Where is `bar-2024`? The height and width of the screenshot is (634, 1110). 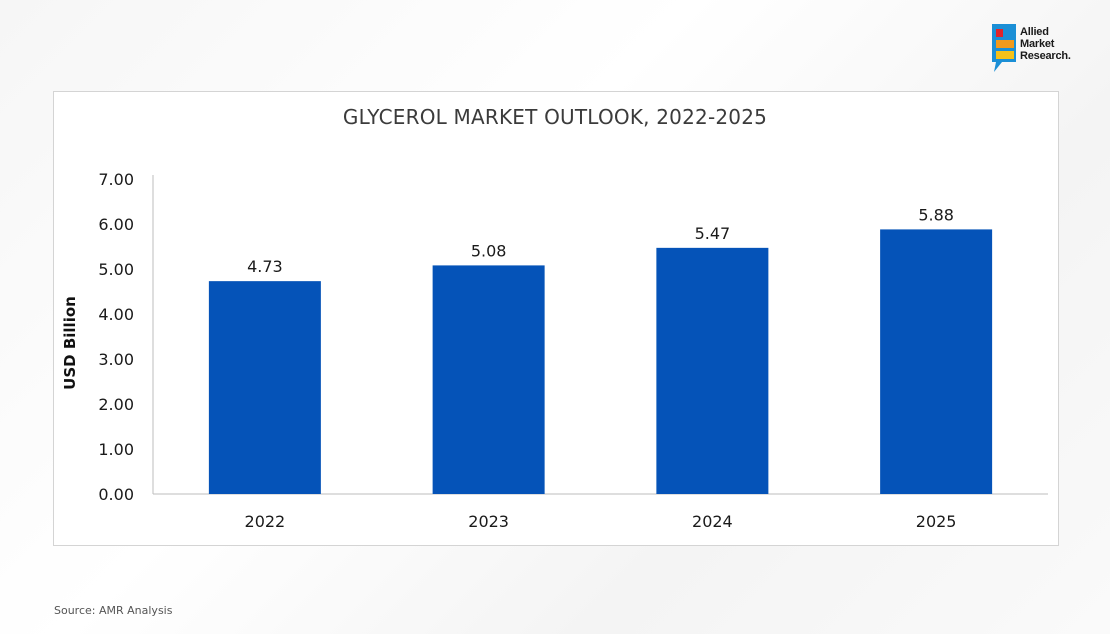 bar-2024 is located at coordinates (712, 370).